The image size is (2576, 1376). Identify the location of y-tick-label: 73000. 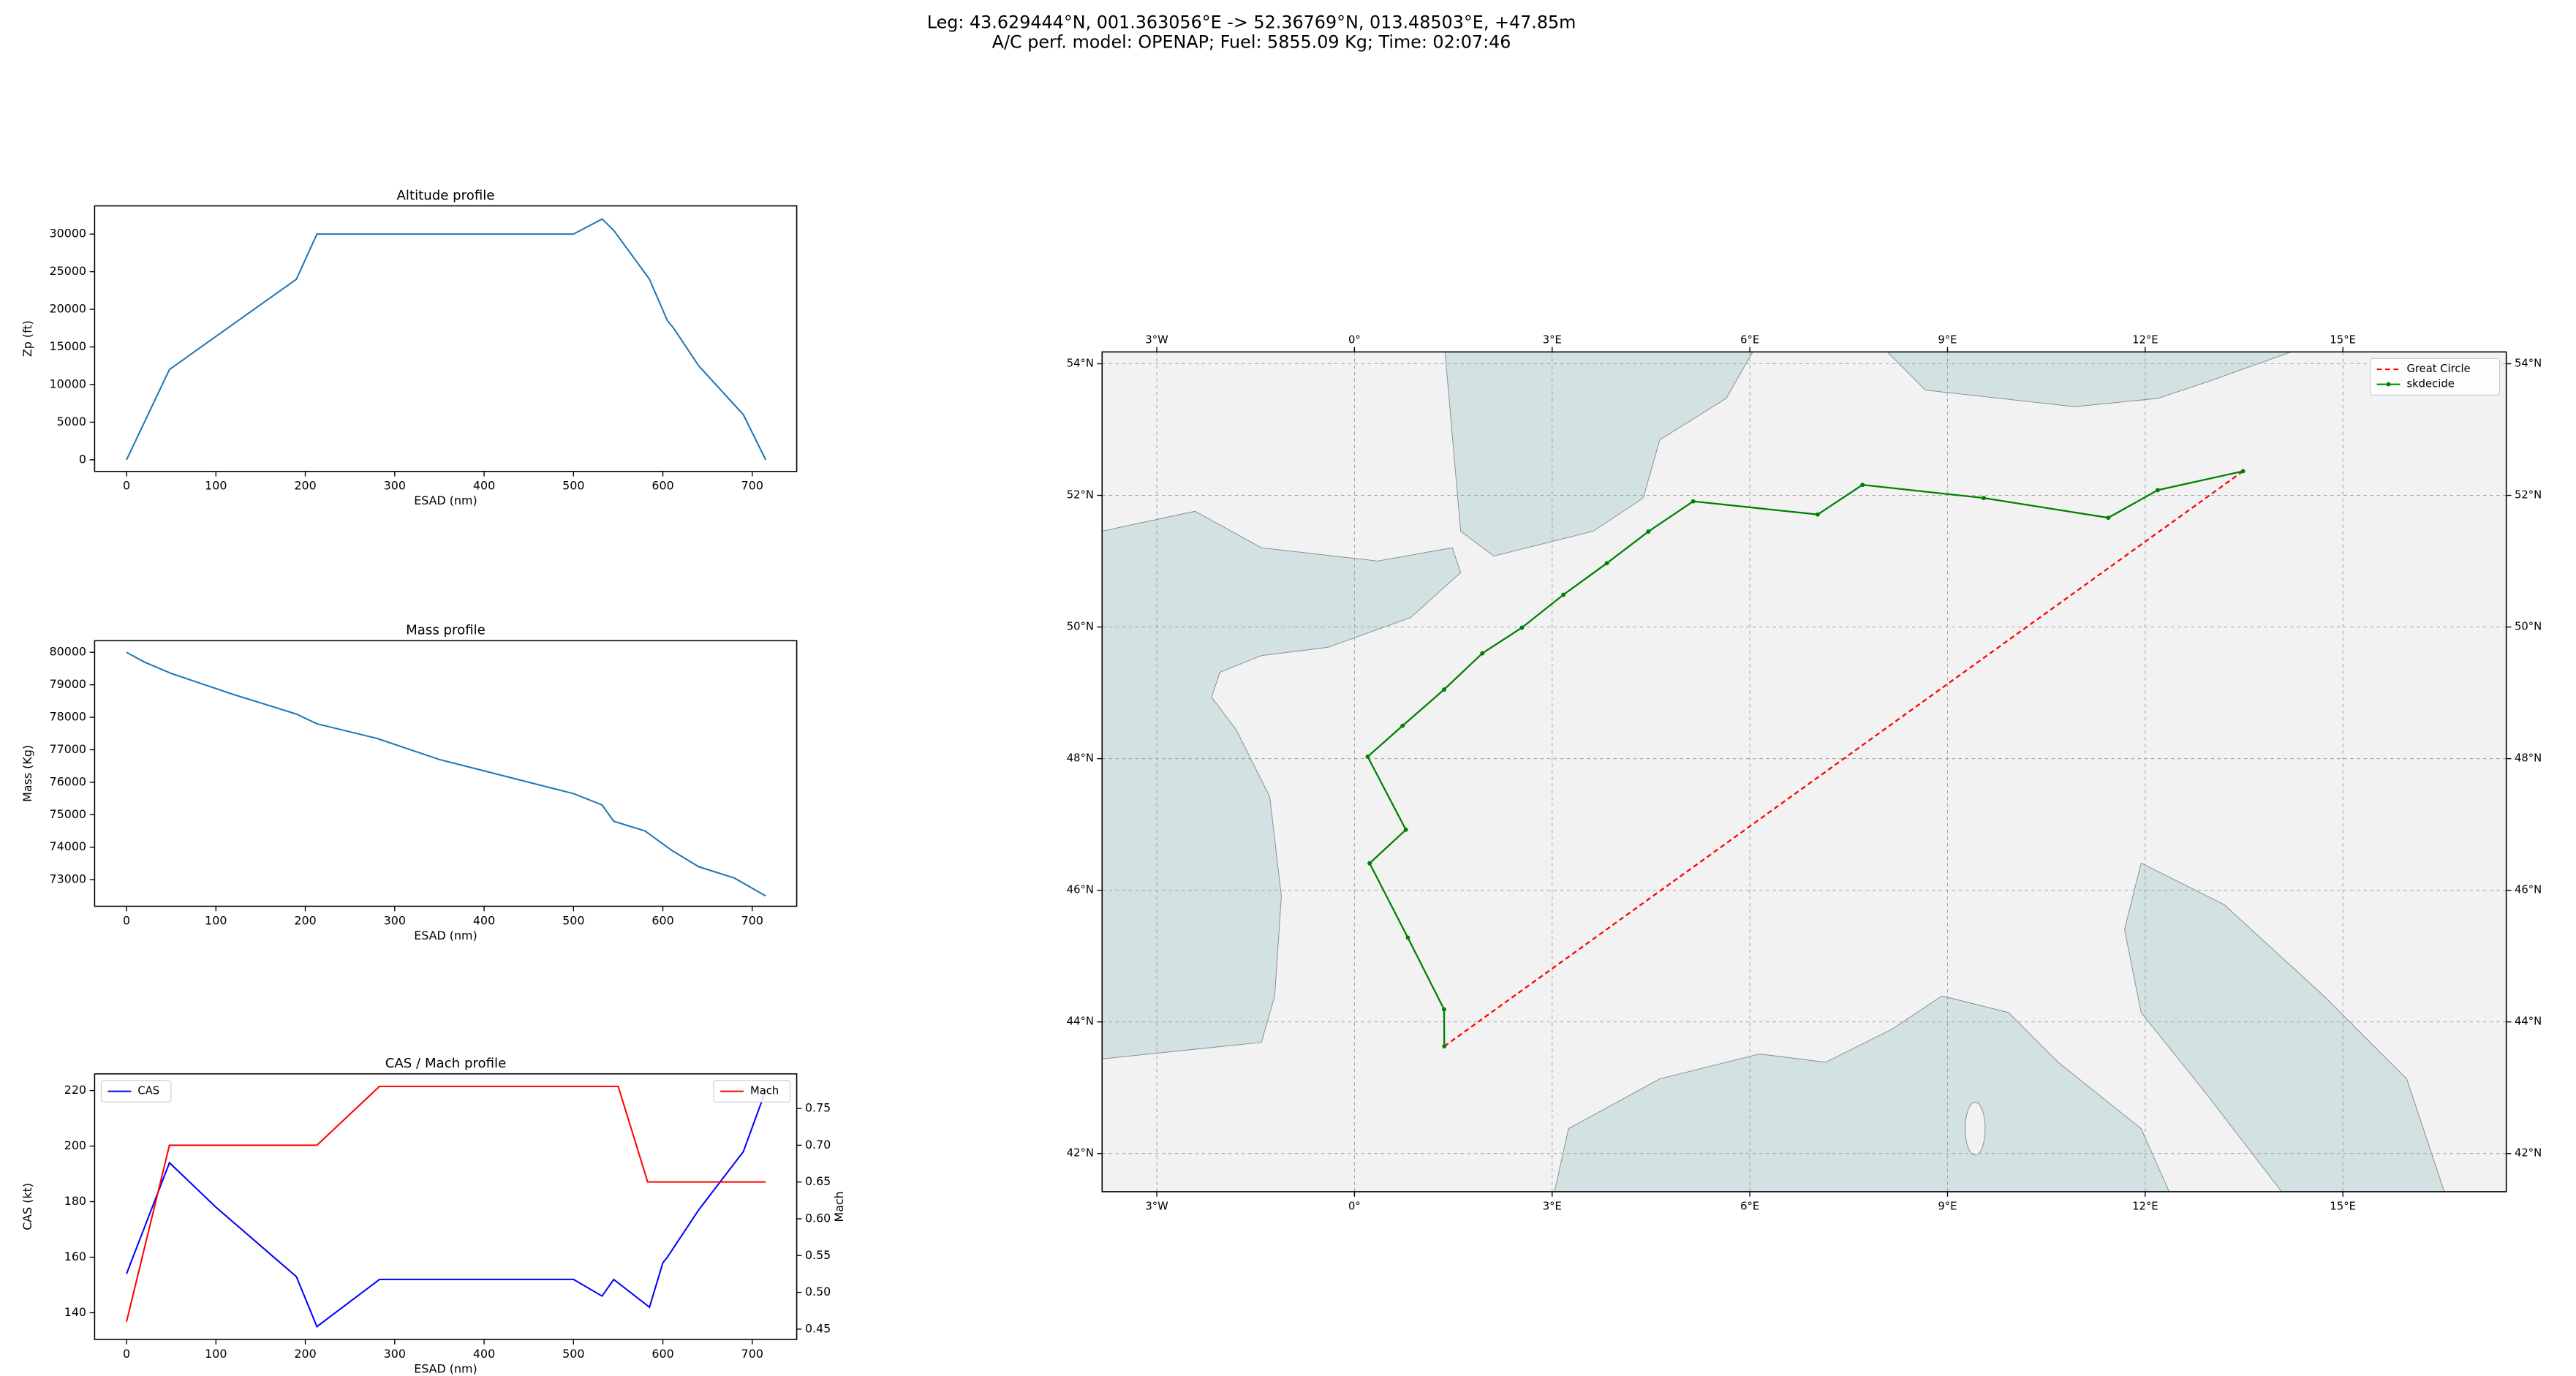
(68, 879).